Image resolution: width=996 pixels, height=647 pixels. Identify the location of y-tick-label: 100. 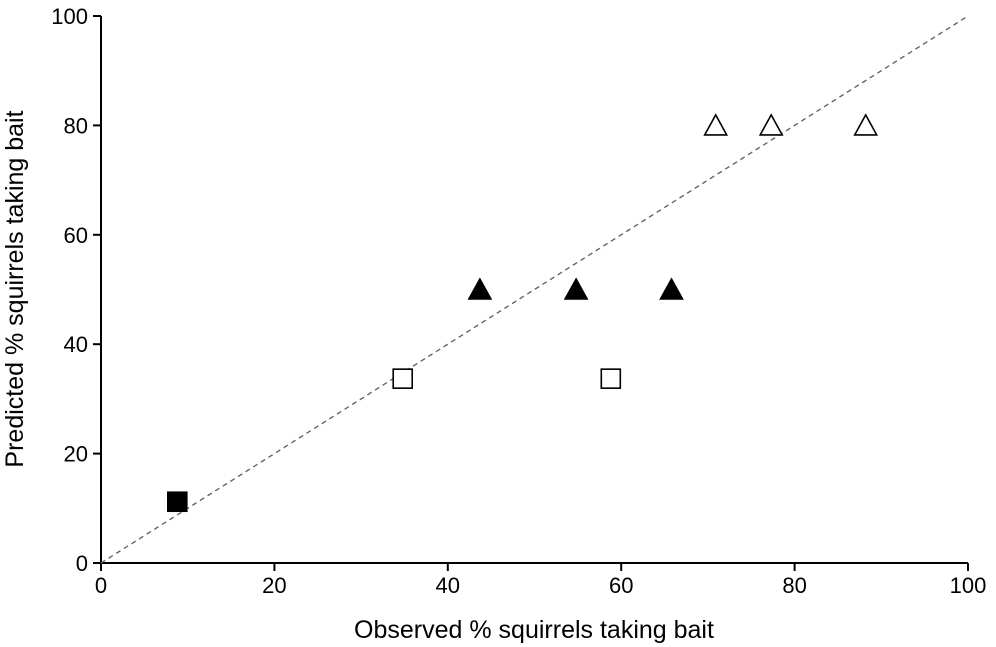
(69, 16).